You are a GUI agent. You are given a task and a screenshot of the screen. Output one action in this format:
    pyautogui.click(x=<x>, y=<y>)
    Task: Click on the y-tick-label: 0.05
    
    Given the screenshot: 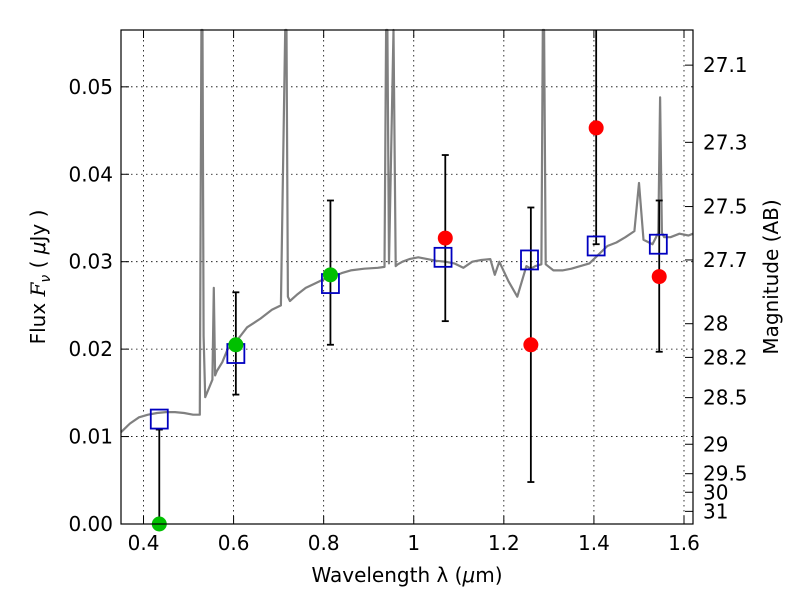 What is the action you would take?
    pyautogui.click(x=90, y=87)
    